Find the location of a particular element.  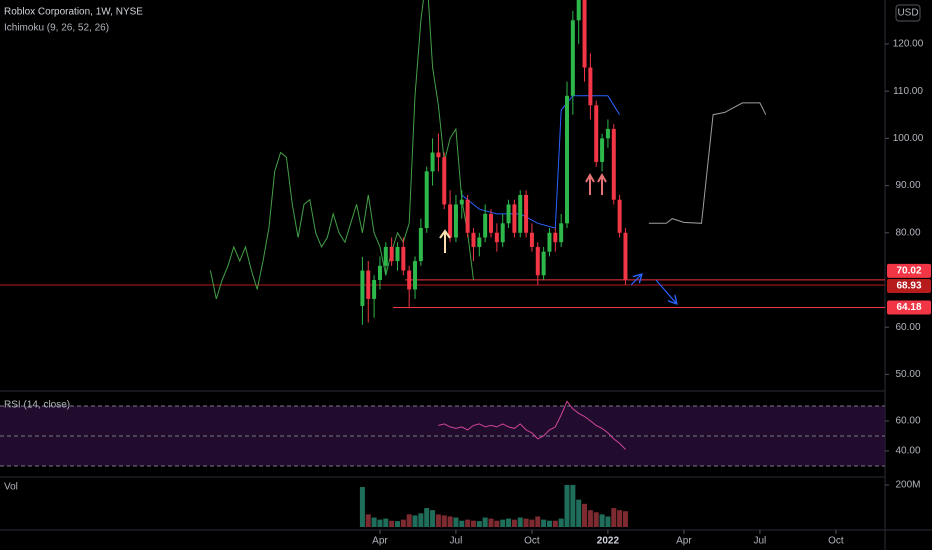

x-tick-label: 2022 is located at coordinates (608, 541).